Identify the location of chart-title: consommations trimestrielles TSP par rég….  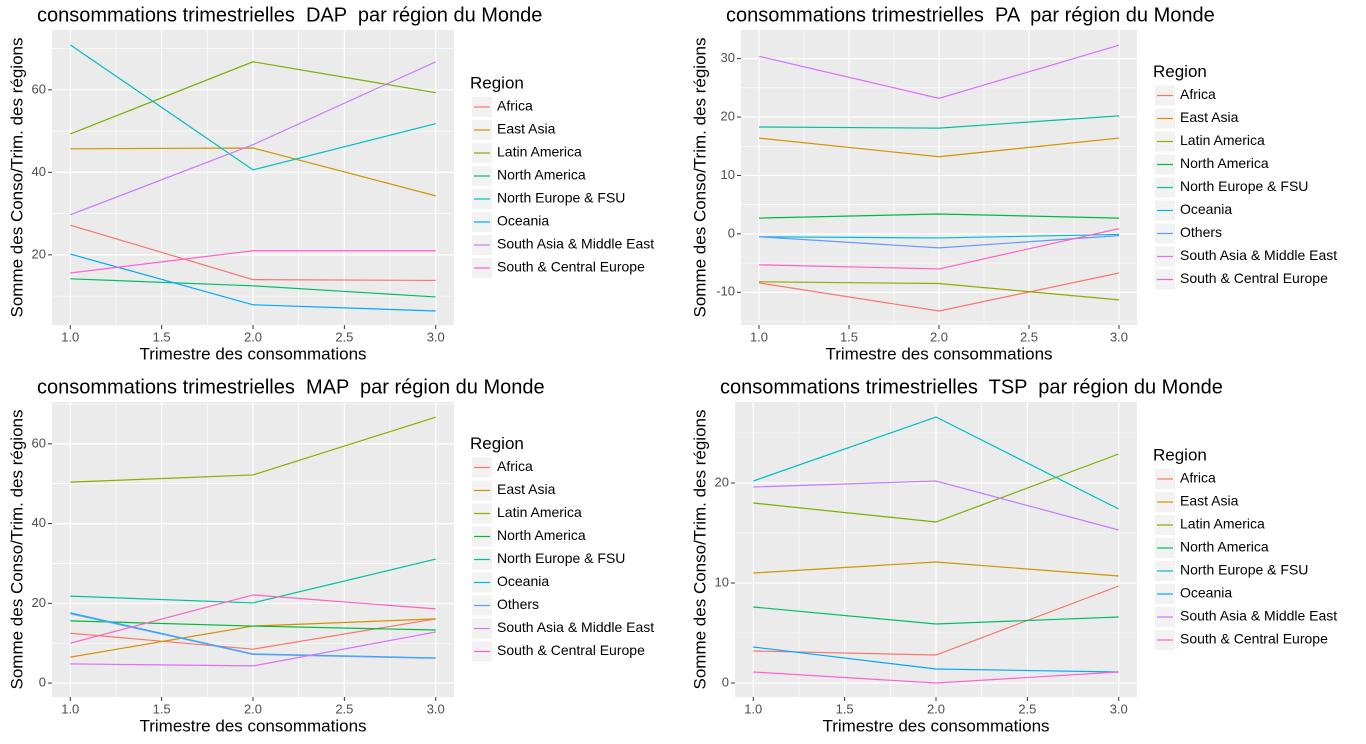
(971, 387).